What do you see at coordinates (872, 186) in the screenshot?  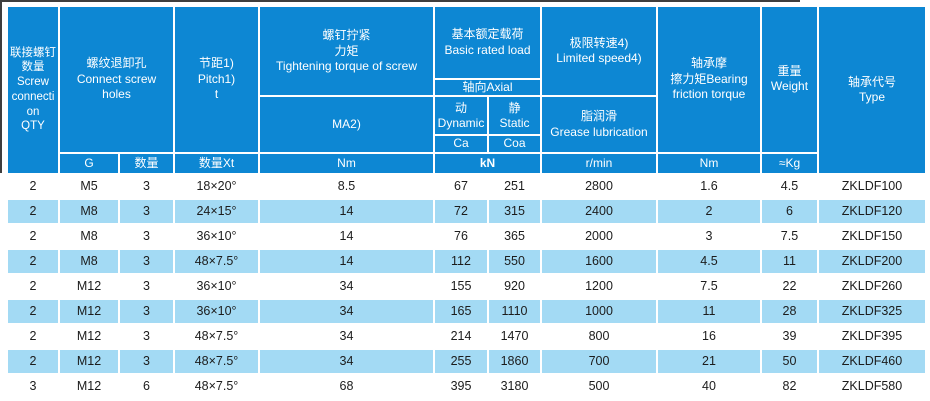 I see `table-cell: ZKLDF100` at bounding box center [872, 186].